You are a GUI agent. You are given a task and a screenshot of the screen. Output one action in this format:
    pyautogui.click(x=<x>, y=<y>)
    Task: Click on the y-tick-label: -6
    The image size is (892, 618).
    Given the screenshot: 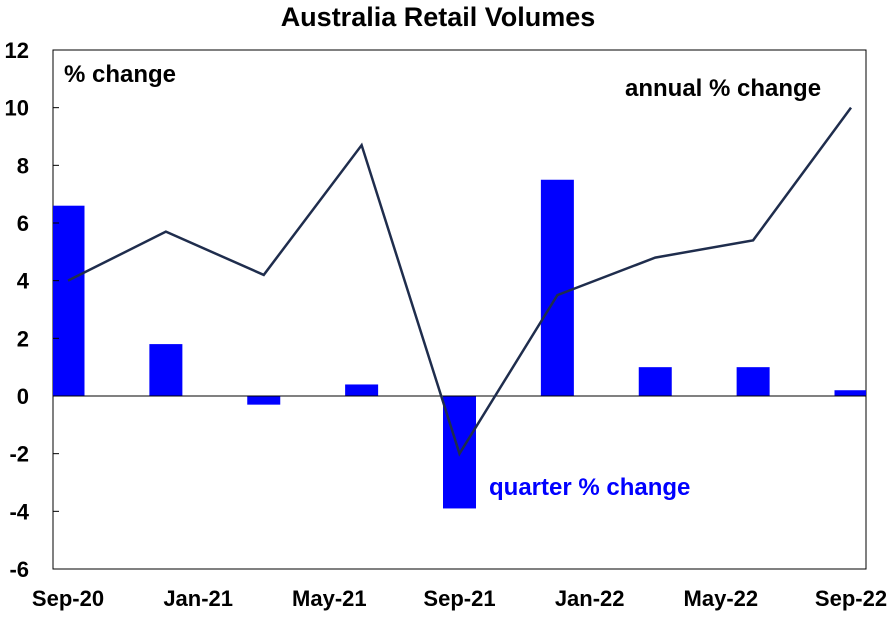 What is the action you would take?
    pyautogui.click(x=19, y=569)
    